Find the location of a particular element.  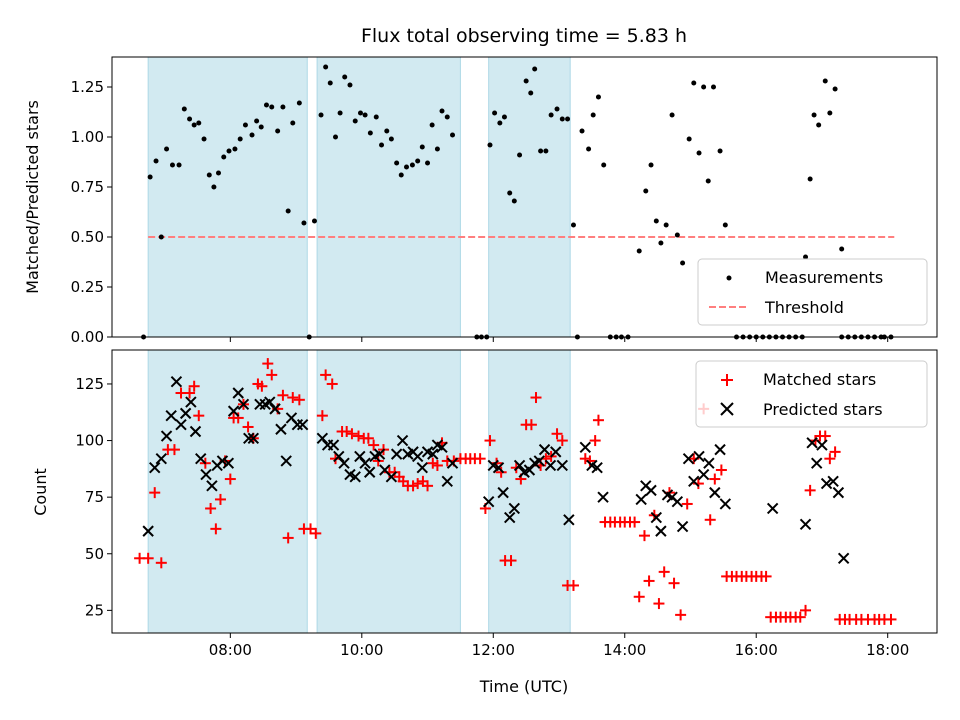

legend-threshold-label: Threshold is located at coordinates (804, 307).